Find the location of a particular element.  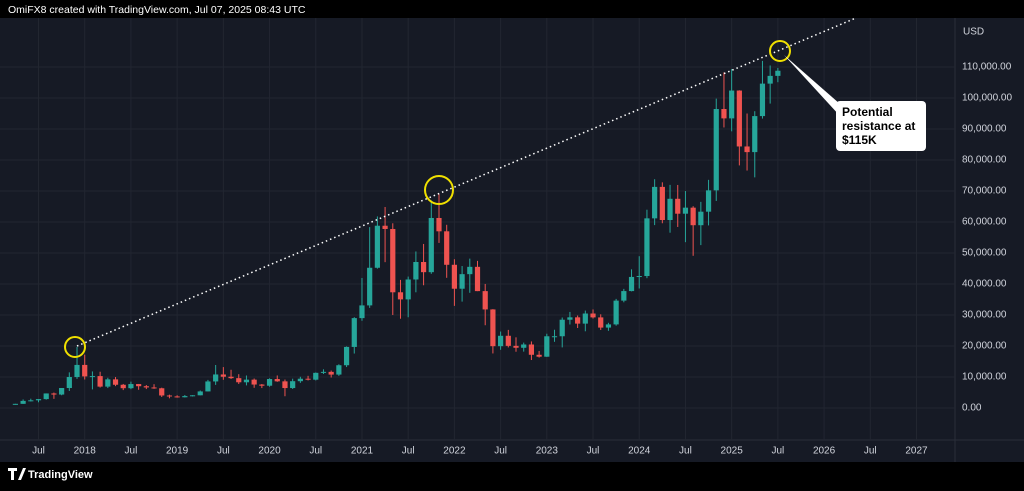

x-tick-label: 2018 is located at coordinates (85, 451).